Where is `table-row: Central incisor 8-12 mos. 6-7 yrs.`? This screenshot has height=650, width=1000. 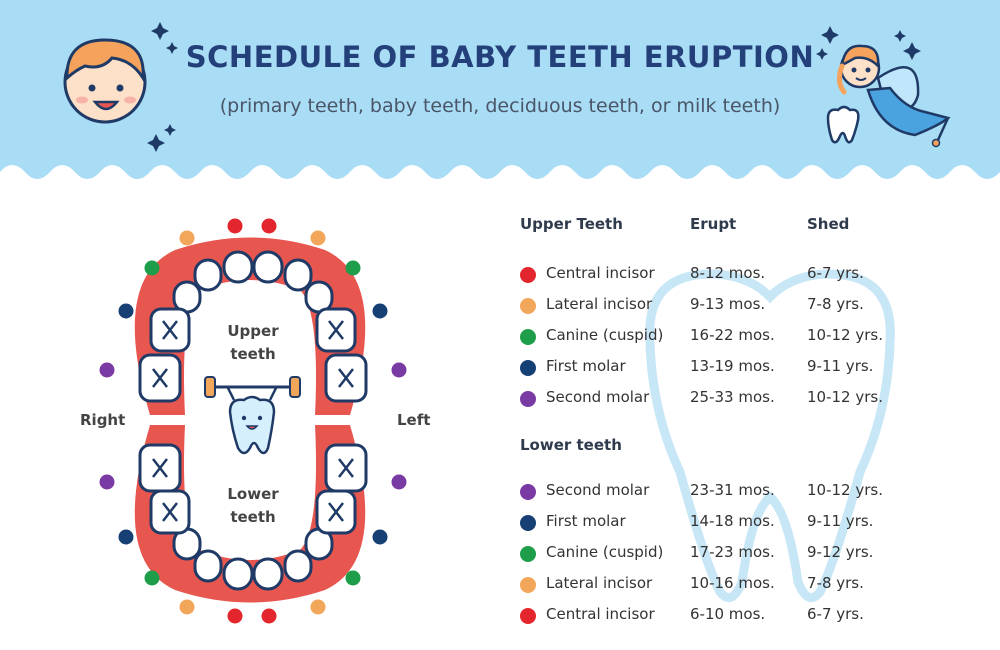
table-row: Central incisor 8-12 mos. 6-7 yrs. is located at coordinates (710, 275).